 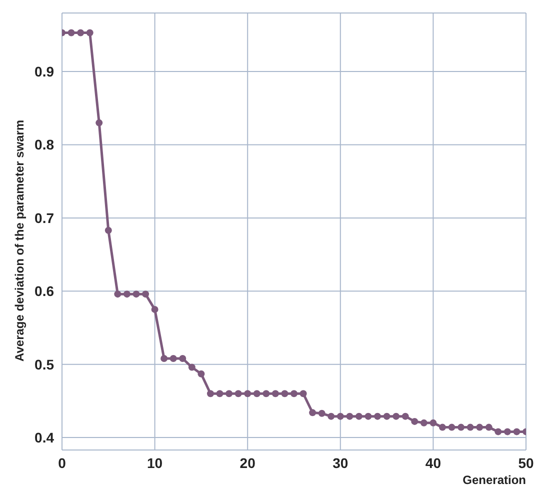 I want to click on y-tick-label: 0.6, so click(x=44, y=291).